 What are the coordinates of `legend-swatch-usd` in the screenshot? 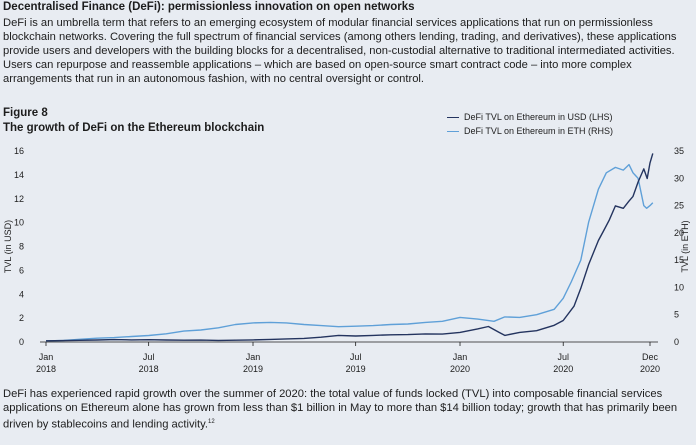 It's located at (453, 117).